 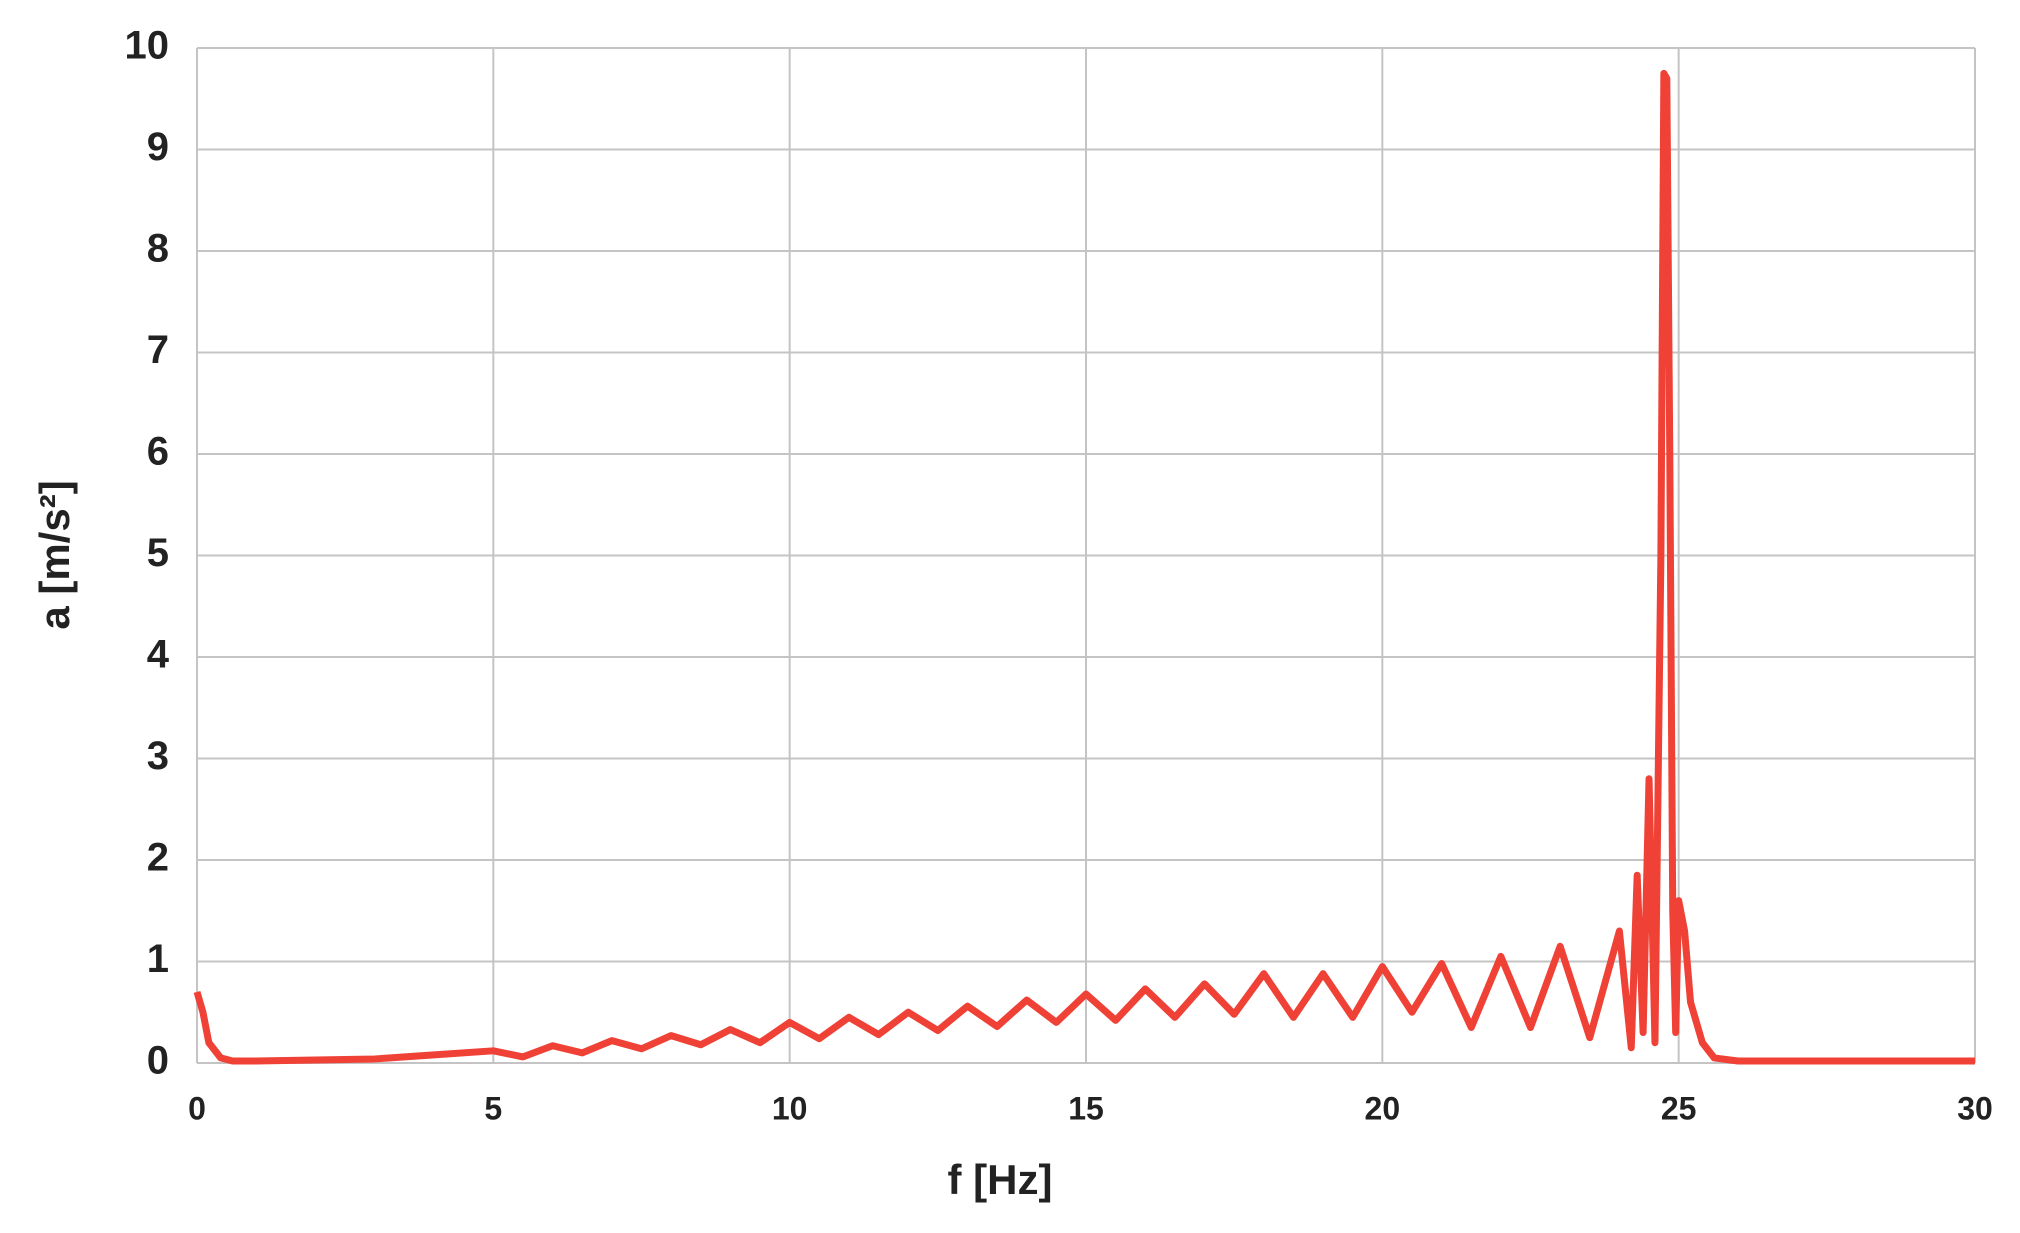 I want to click on x-tick-label: 10, so click(x=790, y=1108).